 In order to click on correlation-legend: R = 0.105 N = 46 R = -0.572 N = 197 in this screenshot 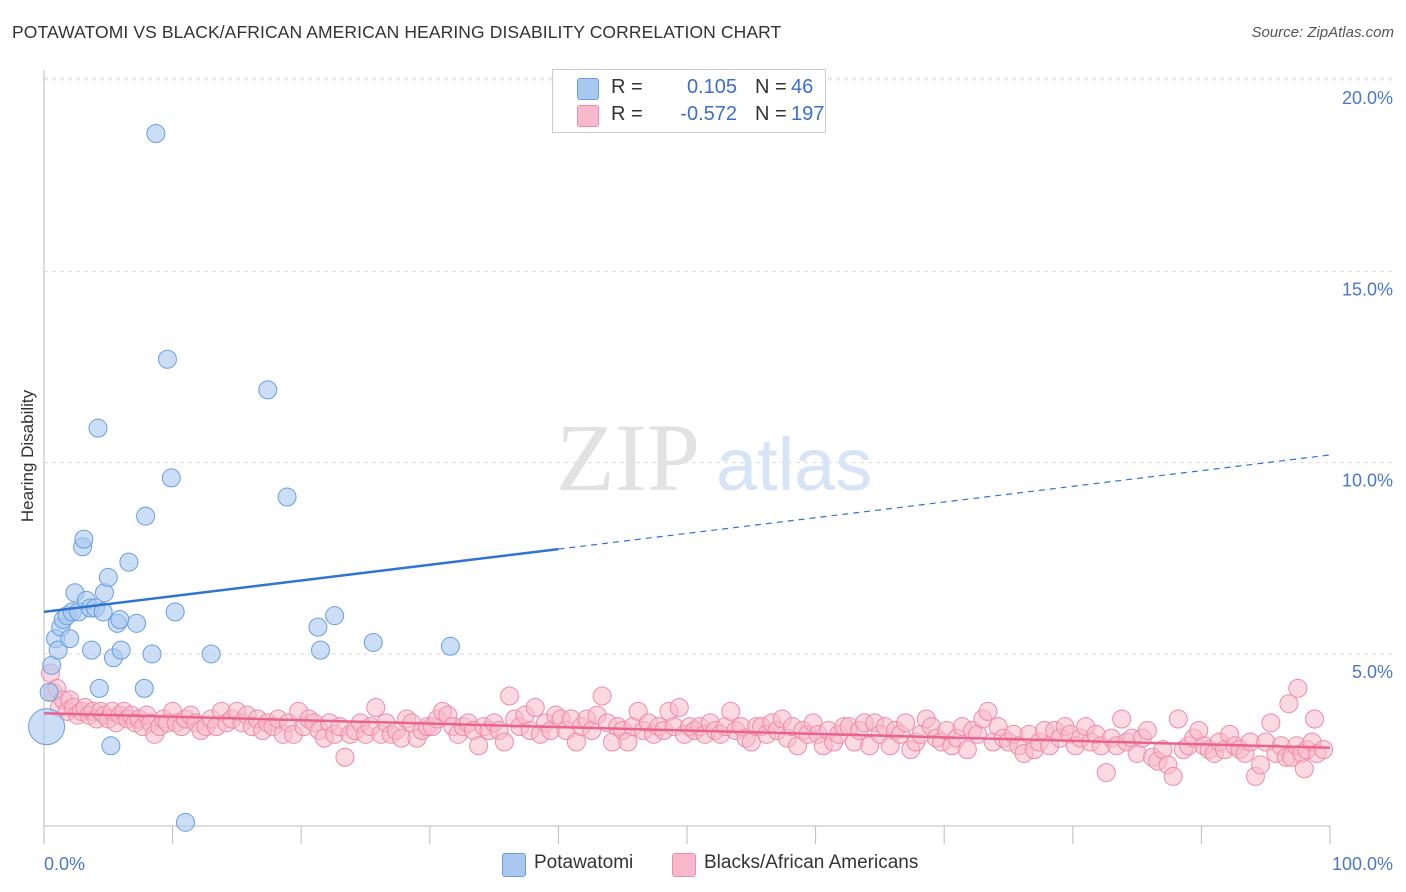, I will do `click(689, 101)`.